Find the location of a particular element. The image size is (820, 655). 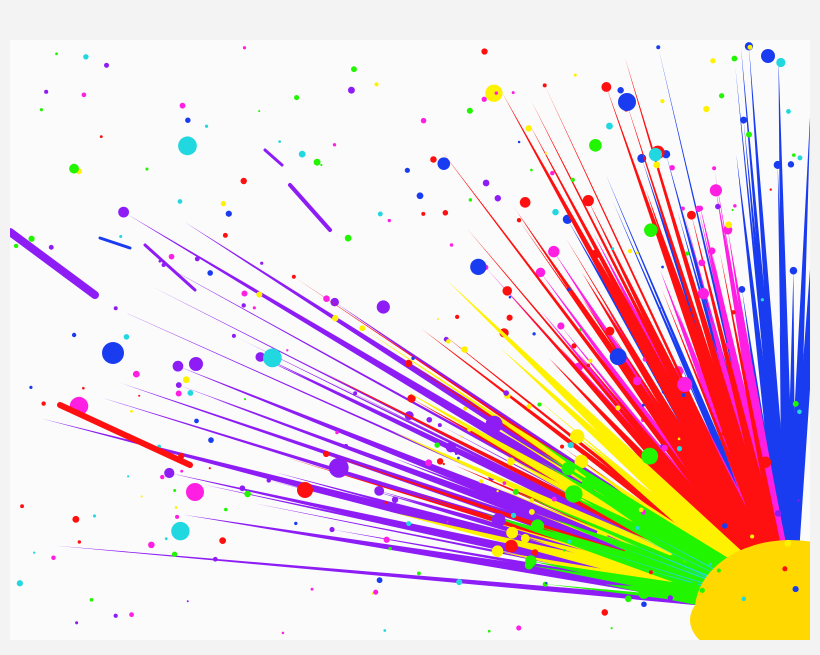

gold-core-blob is located at coordinates (750, 610).